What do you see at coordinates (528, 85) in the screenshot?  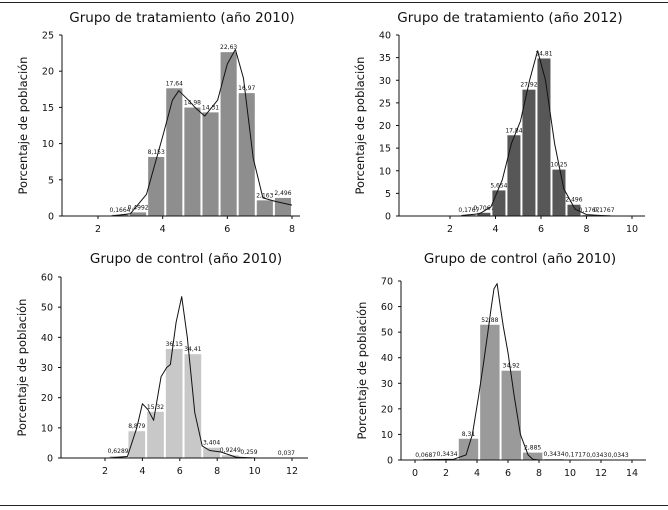 I see `data-label: 27,92` at bounding box center [528, 85].